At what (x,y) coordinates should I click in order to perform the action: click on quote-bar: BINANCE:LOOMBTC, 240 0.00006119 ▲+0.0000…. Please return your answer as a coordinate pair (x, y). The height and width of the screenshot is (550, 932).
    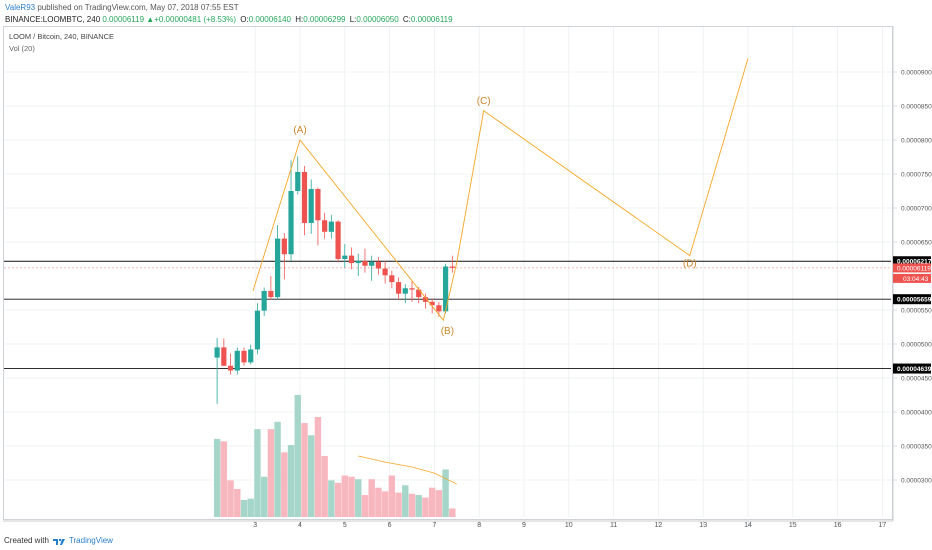
    Looking at the image, I should click on (229, 19).